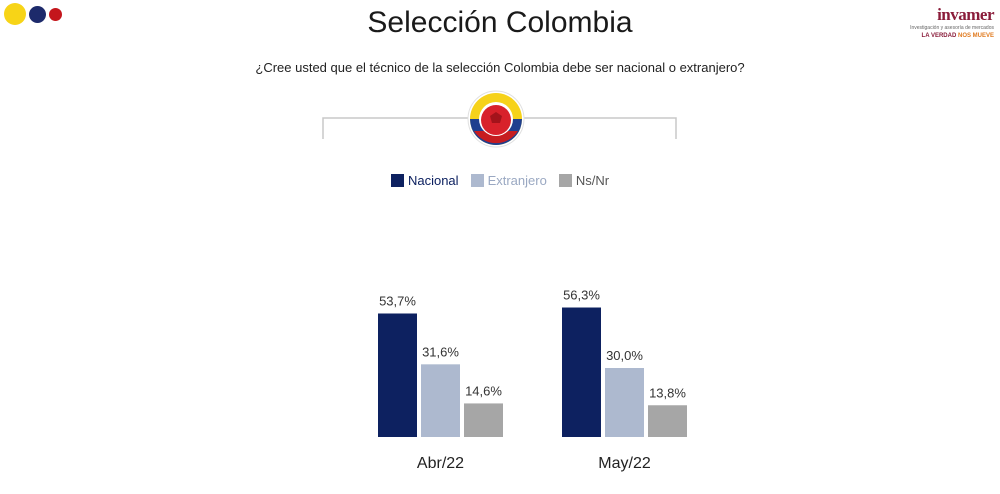  Describe the element at coordinates (37, 14) in the screenshot. I see `blue-dot` at that location.